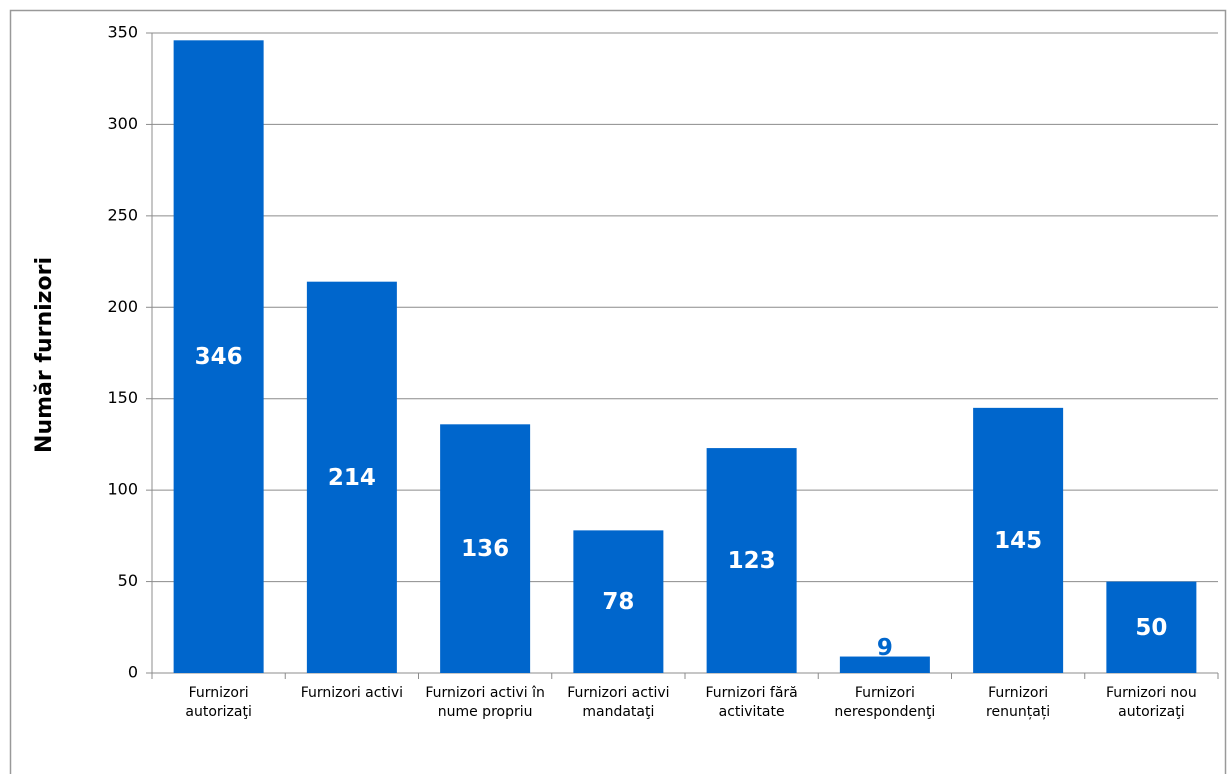 This screenshot has width=1228, height=774. What do you see at coordinates (618, 702) in the screenshot?
I see `x-tick-label: Furnizori activi mandataţi` at bounding box center [618, 702].